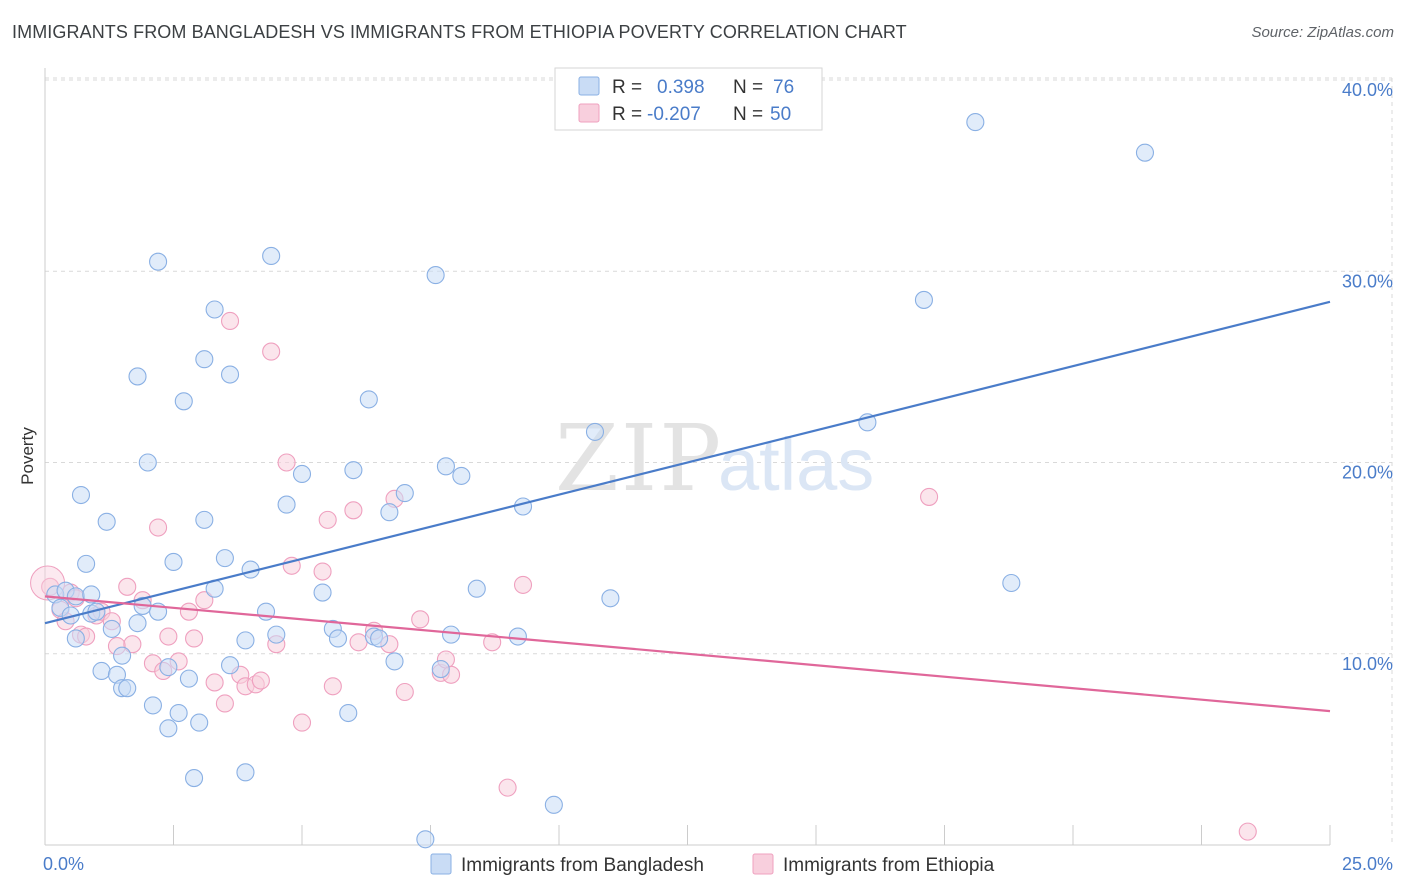 The width and height of the screenshot is (1406, 892). Describe the element at coordinates (1367, 377) in the screenshot. I see `y-tick-labels: 10.0% 20.0% 30.0% 40.0%` at that location.